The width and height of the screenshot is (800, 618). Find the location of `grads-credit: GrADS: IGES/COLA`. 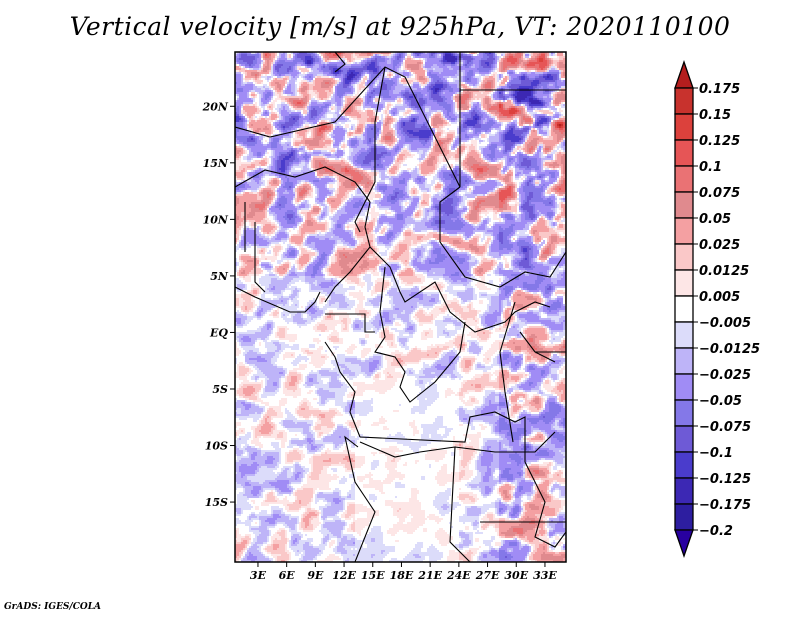

grads-credit: GrADS: IGES/COLA is located at coordinates (53, 607).